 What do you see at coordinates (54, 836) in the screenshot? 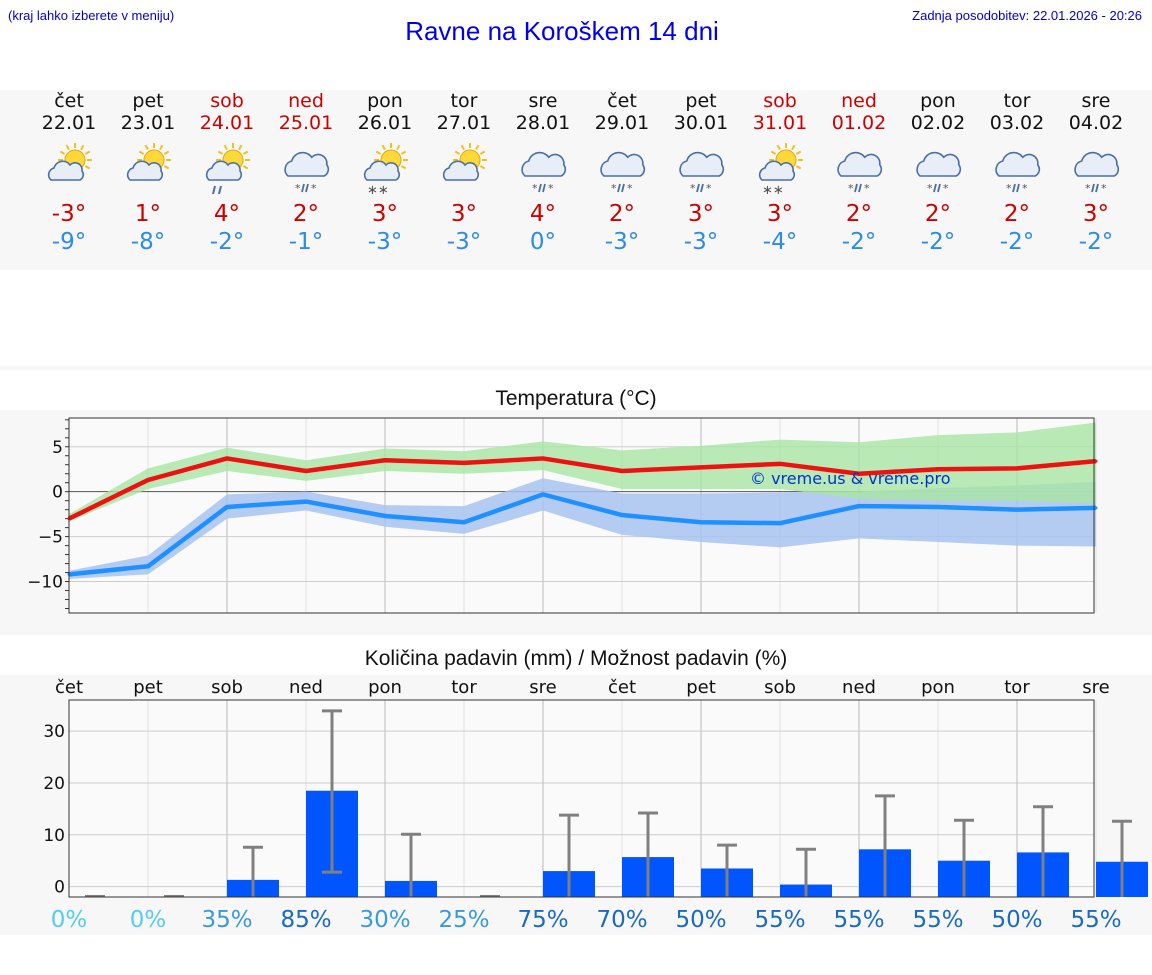
I see `y-tick-label: 10` at bounding box center [54, 836].